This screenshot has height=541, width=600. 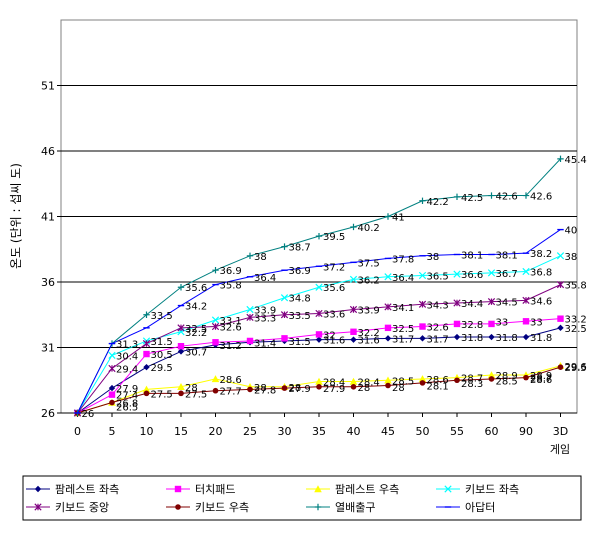 What do you see at coordinates (88, 414) in the screenshot?
I see `data-label: 26` at bounding box center [88, 414].